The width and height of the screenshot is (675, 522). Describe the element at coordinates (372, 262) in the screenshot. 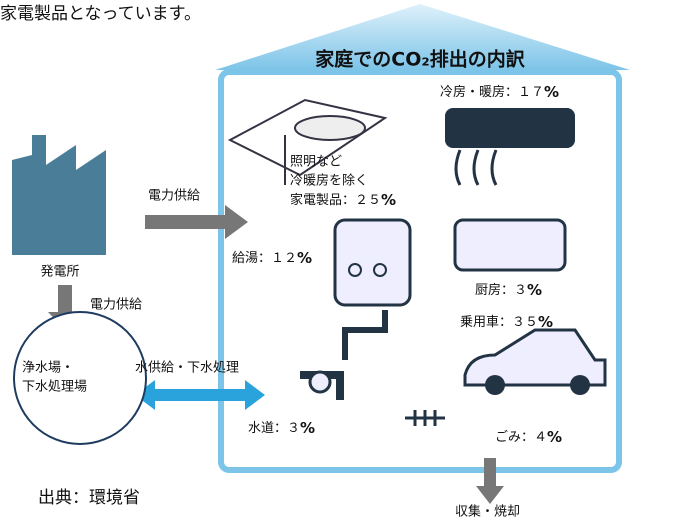

I see `heater-icon` at that location.